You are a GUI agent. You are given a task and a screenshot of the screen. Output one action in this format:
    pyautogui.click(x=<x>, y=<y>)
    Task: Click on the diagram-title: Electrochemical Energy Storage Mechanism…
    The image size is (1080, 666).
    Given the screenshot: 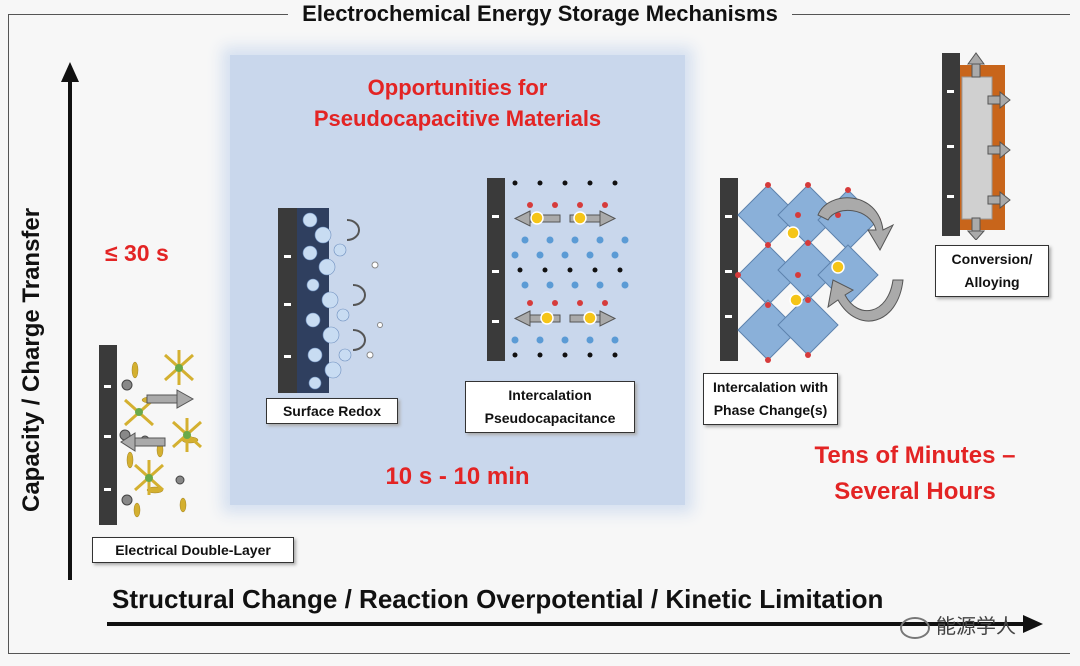 What is the action you would take?
    pyautogui.click(x=540, y=14)
    